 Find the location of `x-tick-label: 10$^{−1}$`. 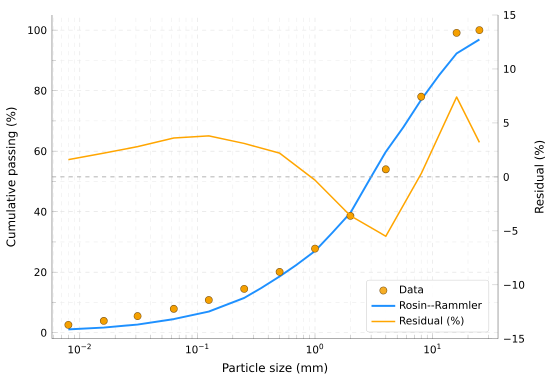

x-tick-label: 10$^{−1}$ is located at coordinates (197, 349).